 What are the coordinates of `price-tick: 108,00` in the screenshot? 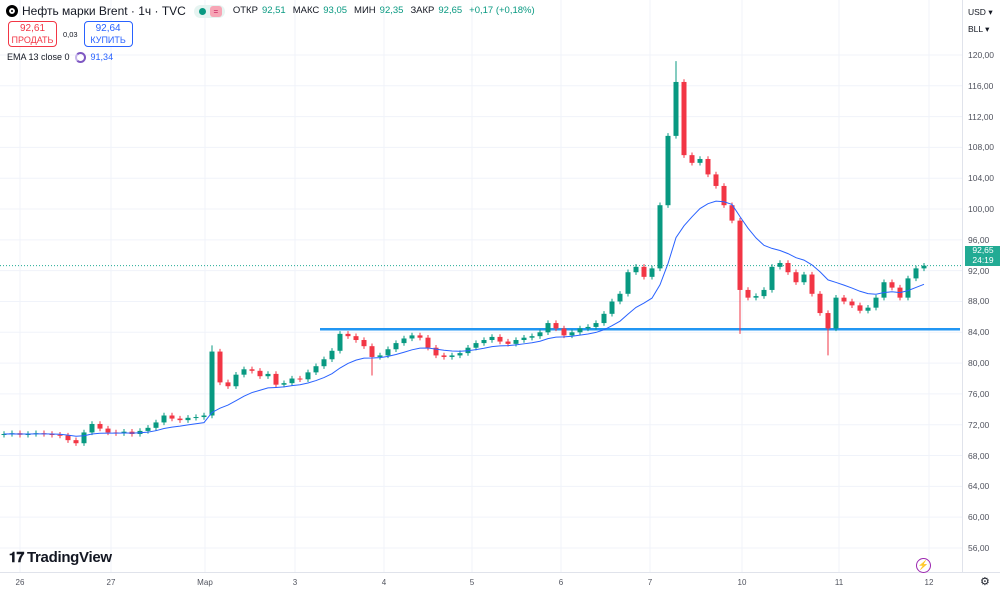 It's located at (981, 147).